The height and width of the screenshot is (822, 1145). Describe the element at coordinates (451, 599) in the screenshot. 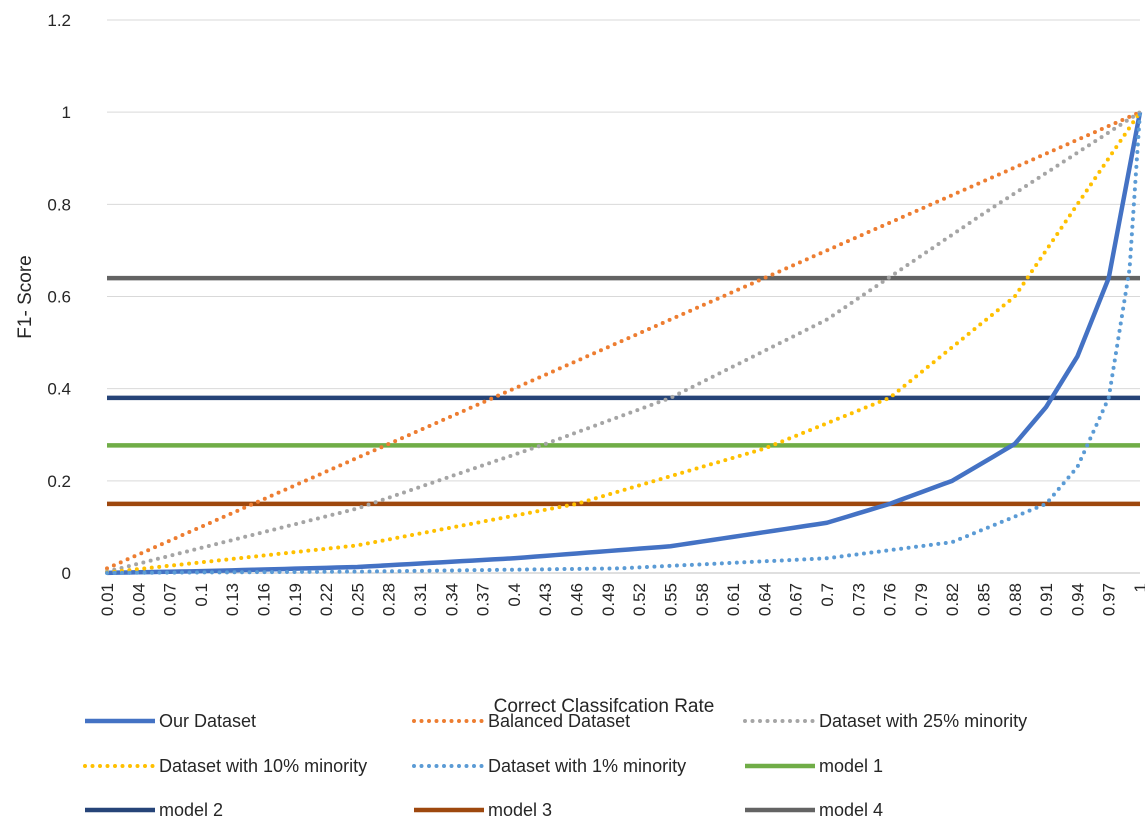

I see `x-tick-label: 0.34` at that location.